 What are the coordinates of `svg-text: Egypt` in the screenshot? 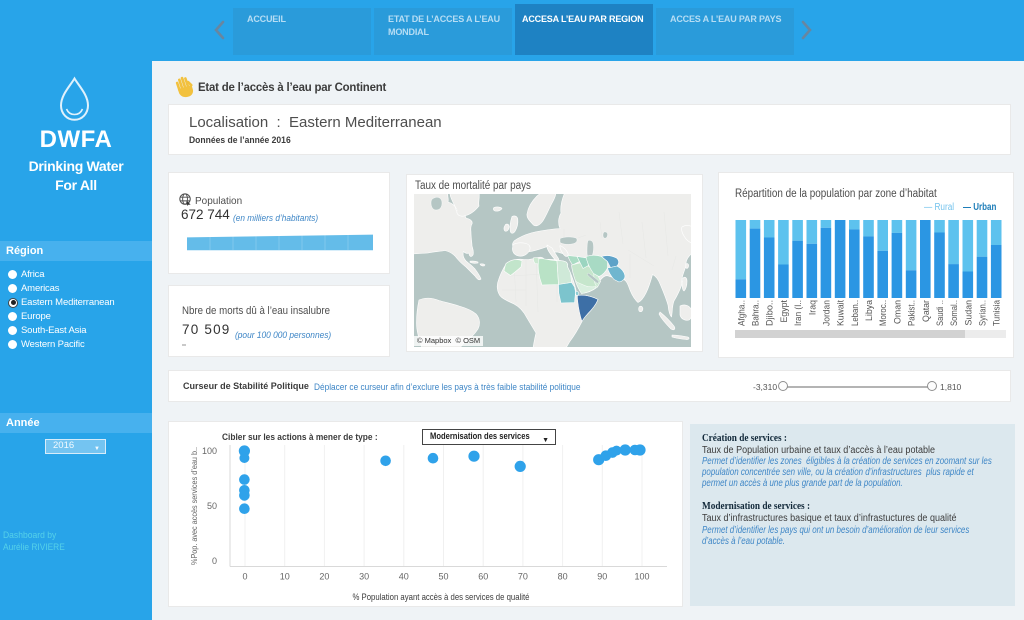 It's located at (784, 310).